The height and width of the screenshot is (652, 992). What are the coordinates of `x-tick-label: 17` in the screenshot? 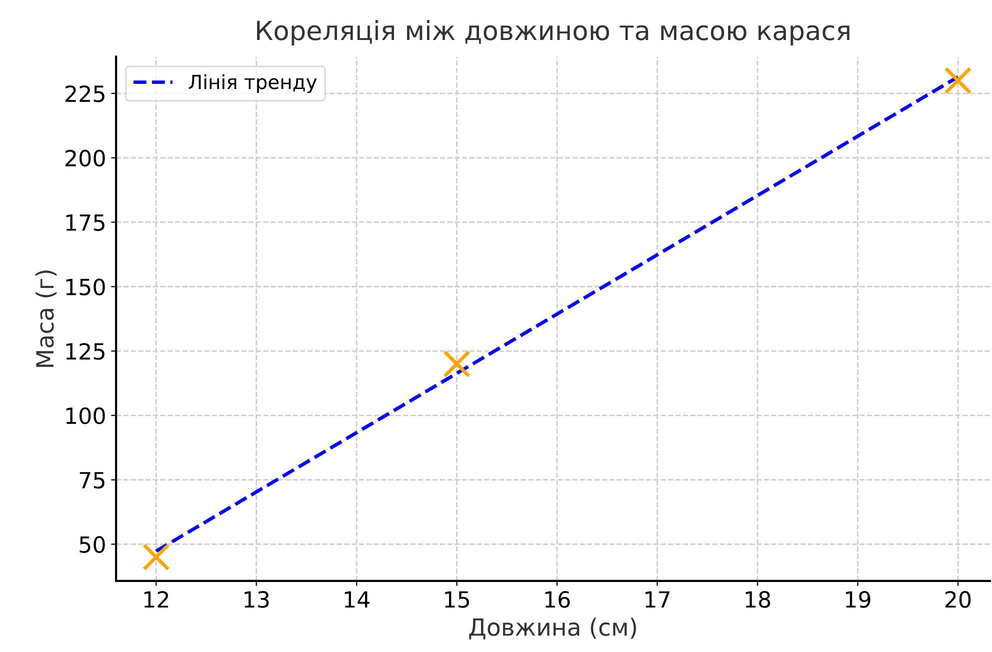 It's located at (658, 599).